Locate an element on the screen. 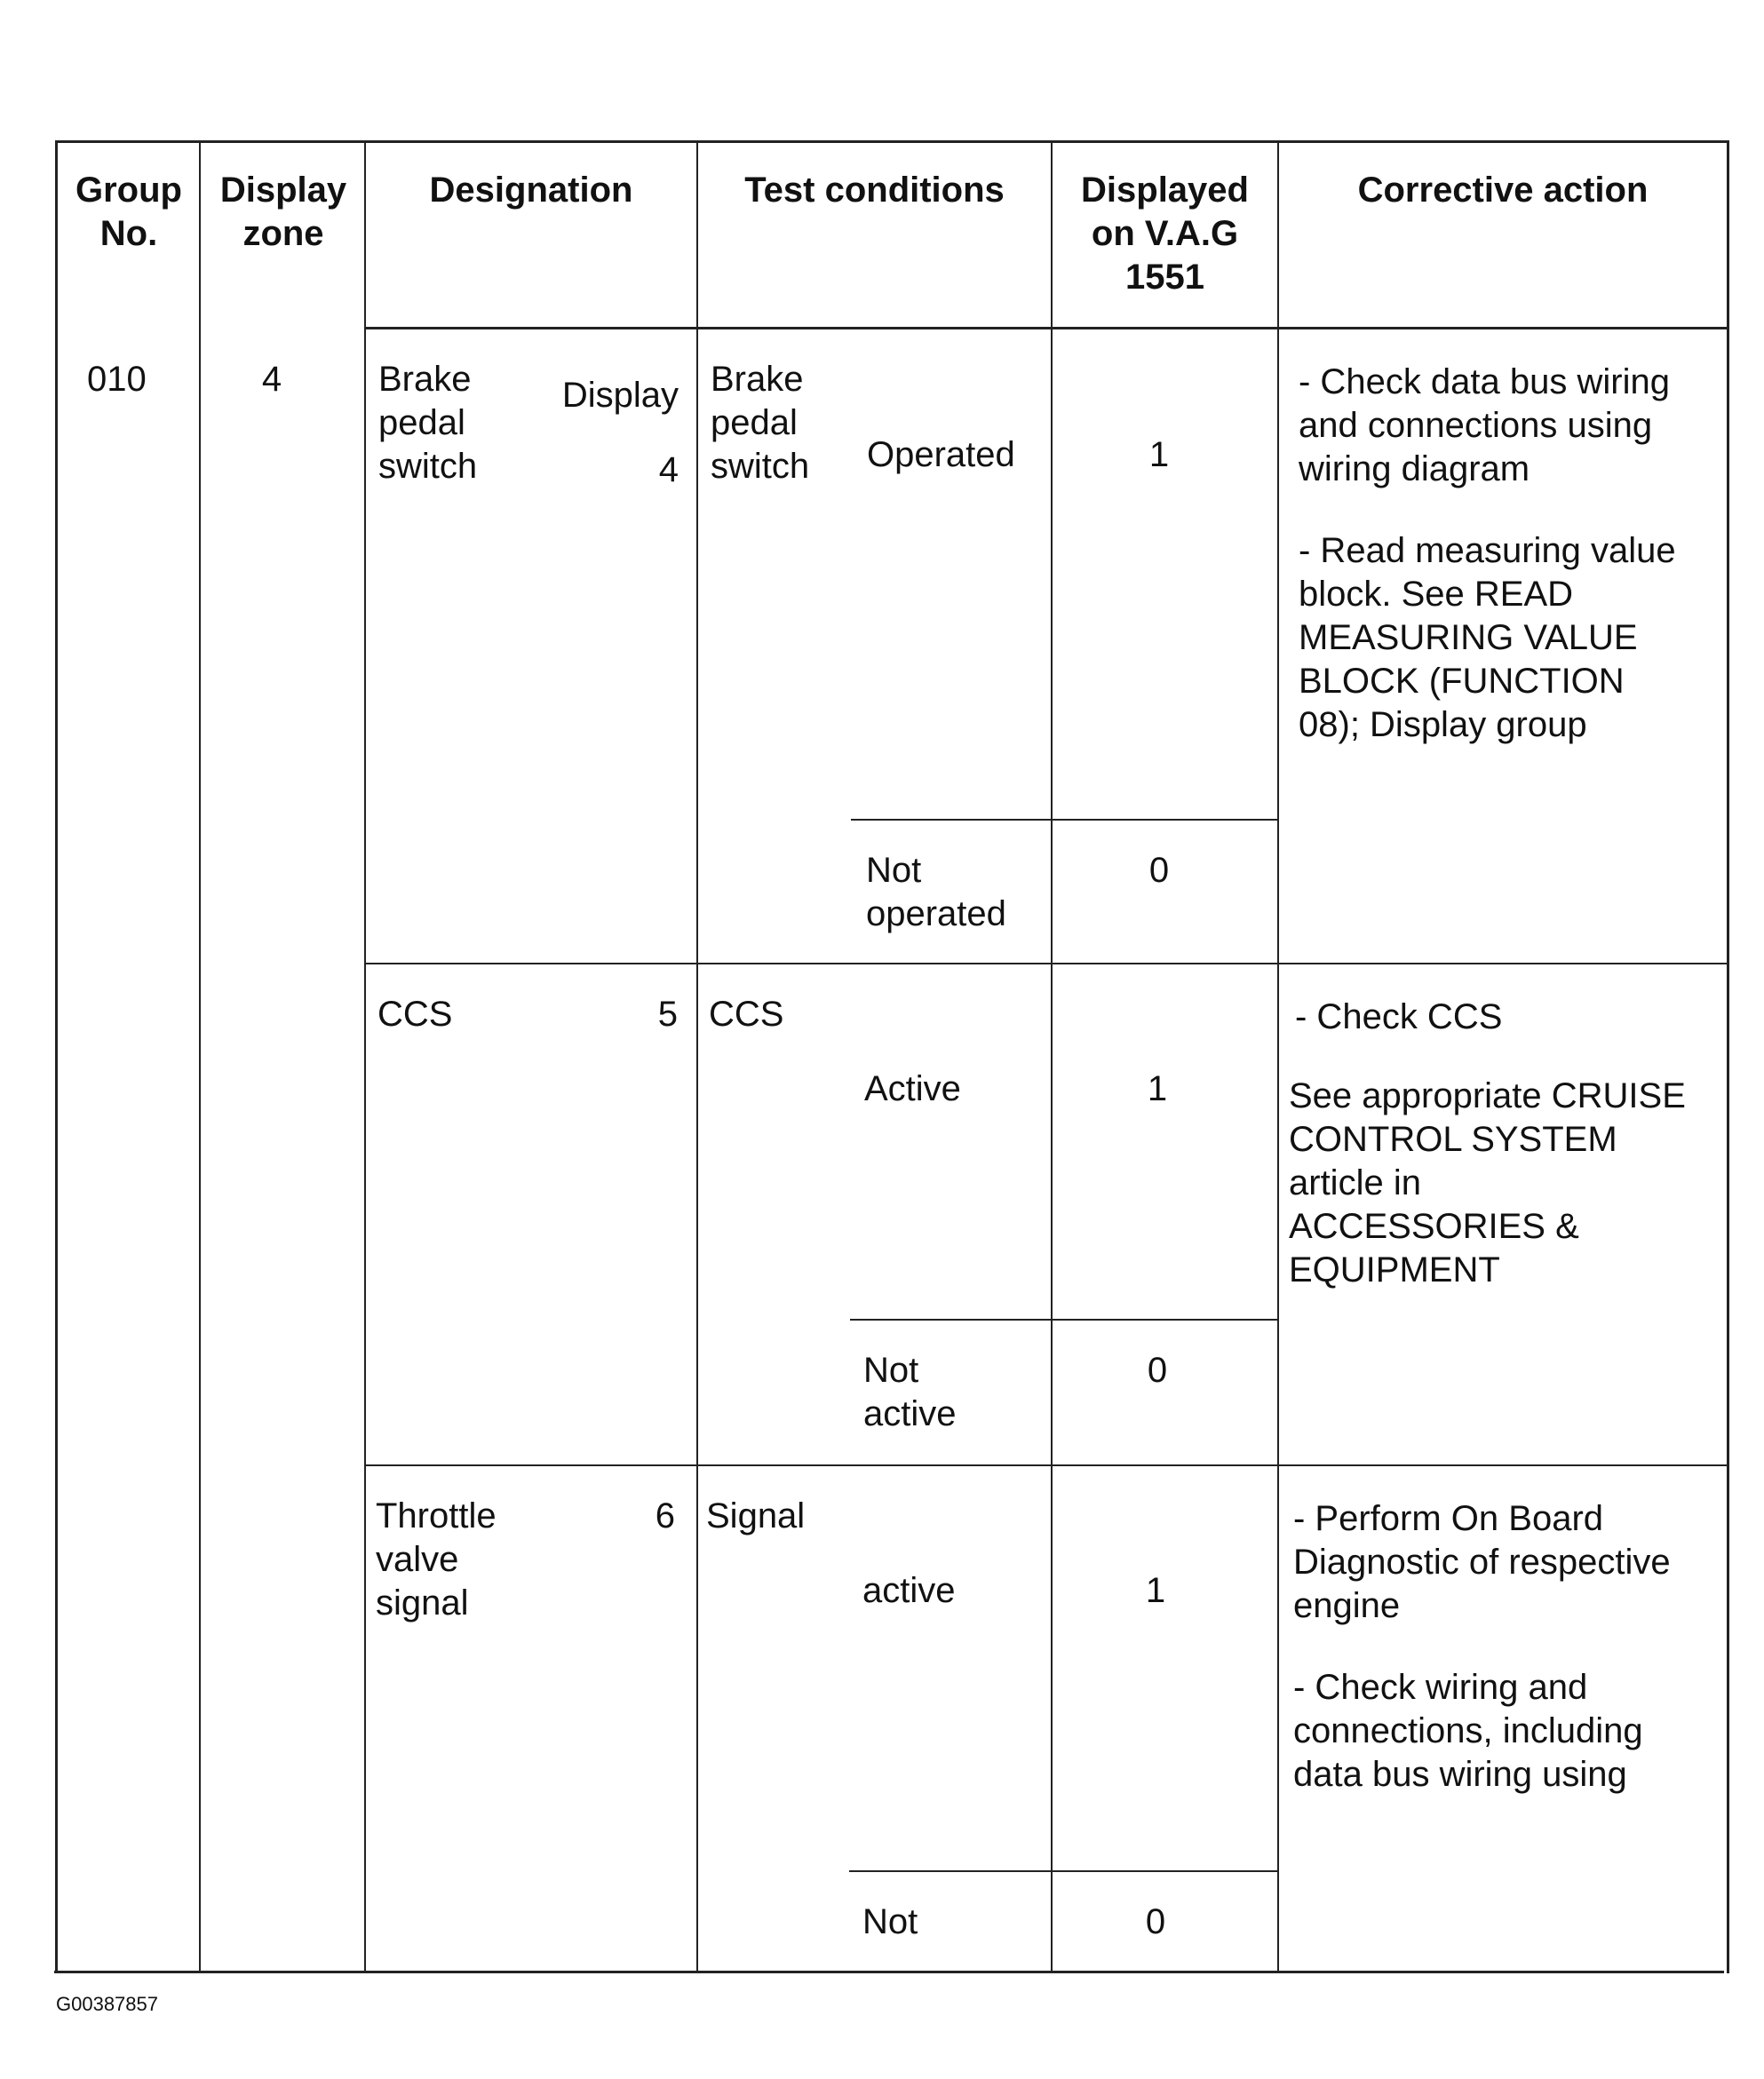  group-no: 010 is located at coordinates (117, 379).